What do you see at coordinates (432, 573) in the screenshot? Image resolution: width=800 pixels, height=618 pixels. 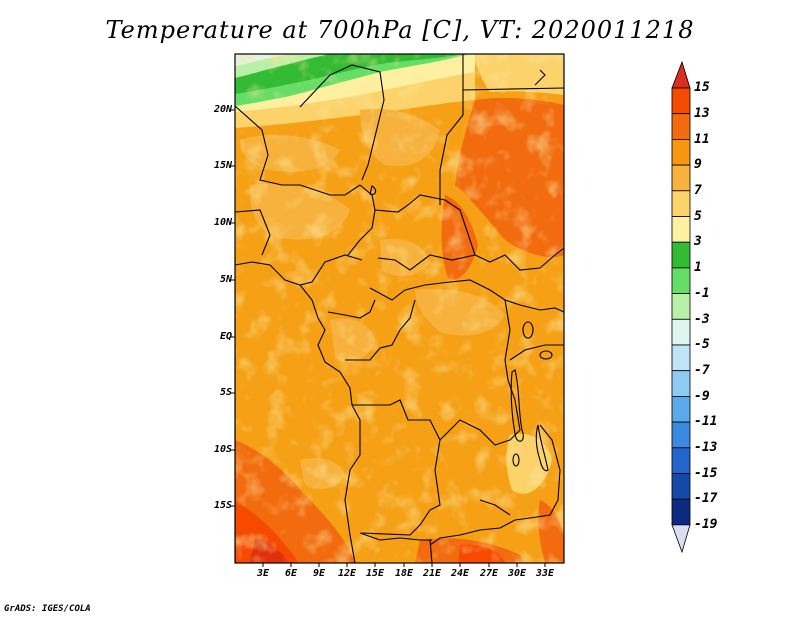 I see `lon-label: 21E` at bounding box center [432, 573].